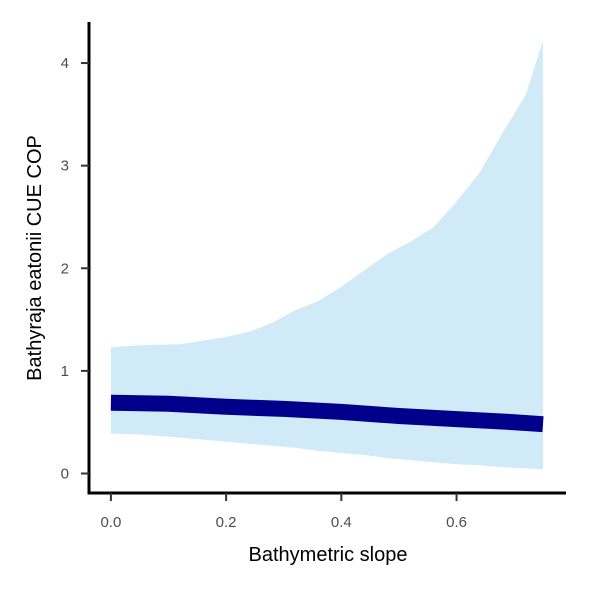 Image resolution: width=590 pixels, height=590 pixels. What do you see at coordinates (327, 413) in the screenshot?
I see `fit-line` at bounding box center [327, 413].